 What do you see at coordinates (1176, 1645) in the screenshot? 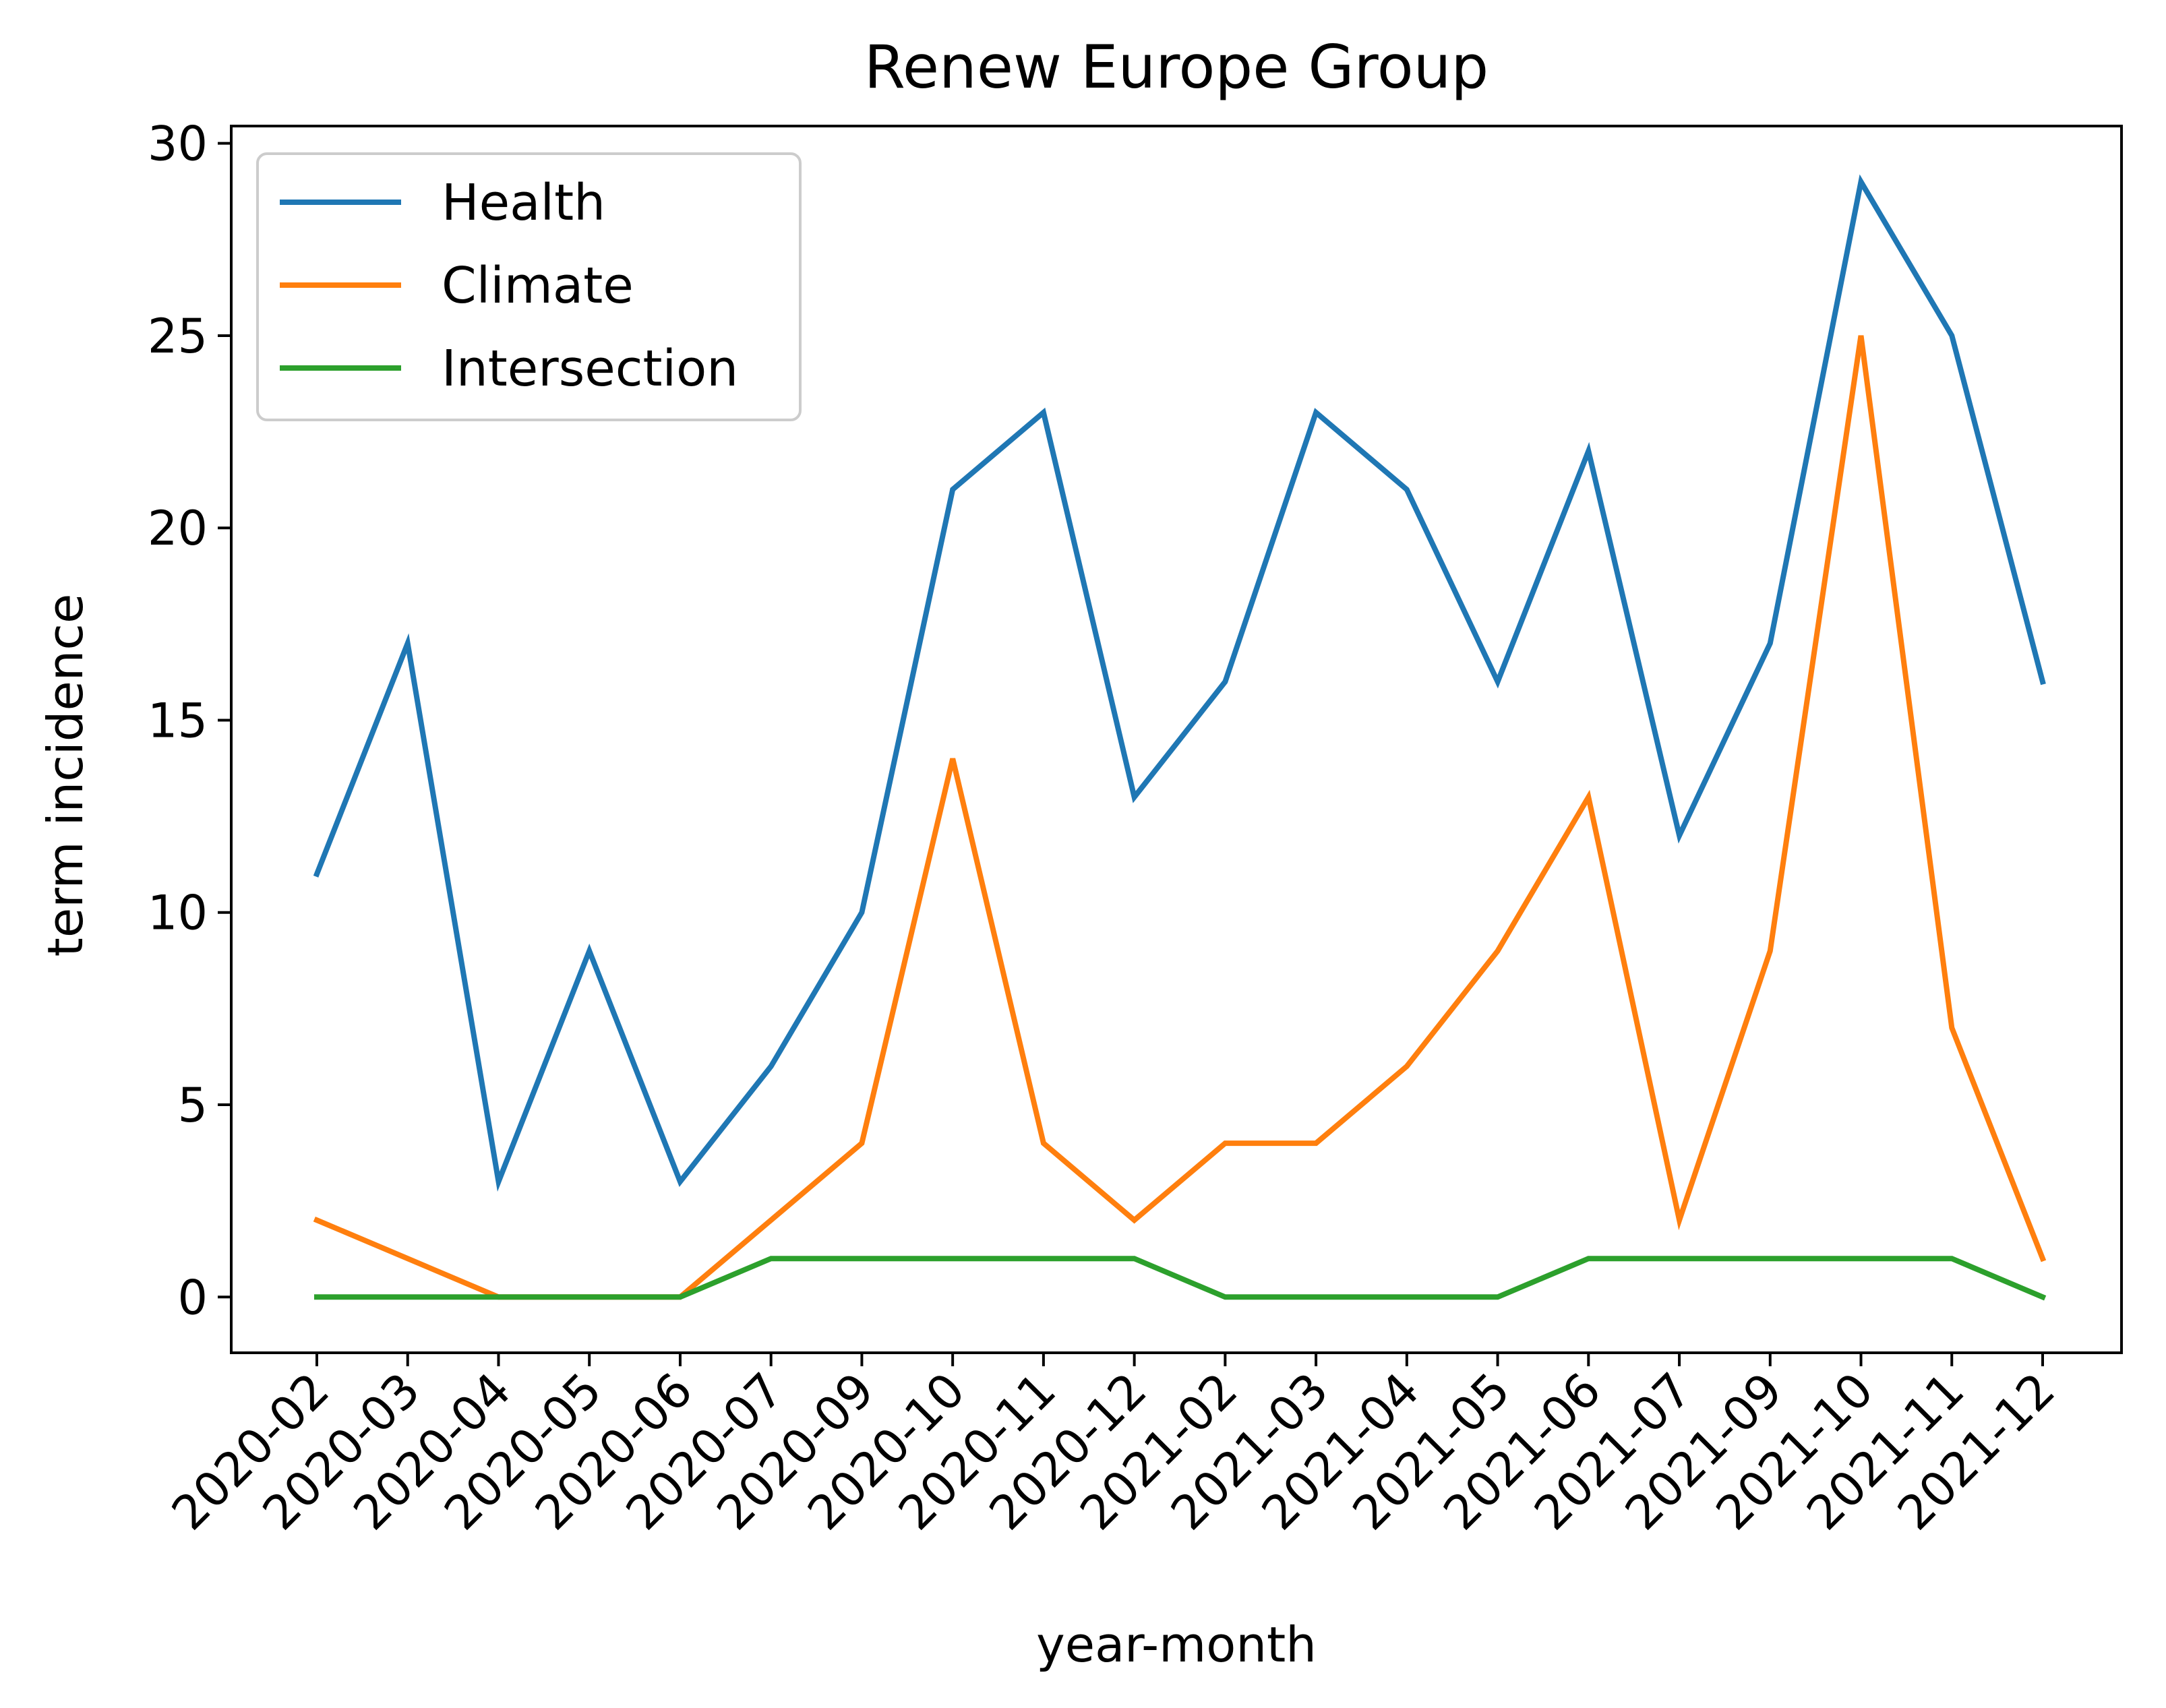
I see `x-axis-label: year-month` at bounding box center [1176, 1645].